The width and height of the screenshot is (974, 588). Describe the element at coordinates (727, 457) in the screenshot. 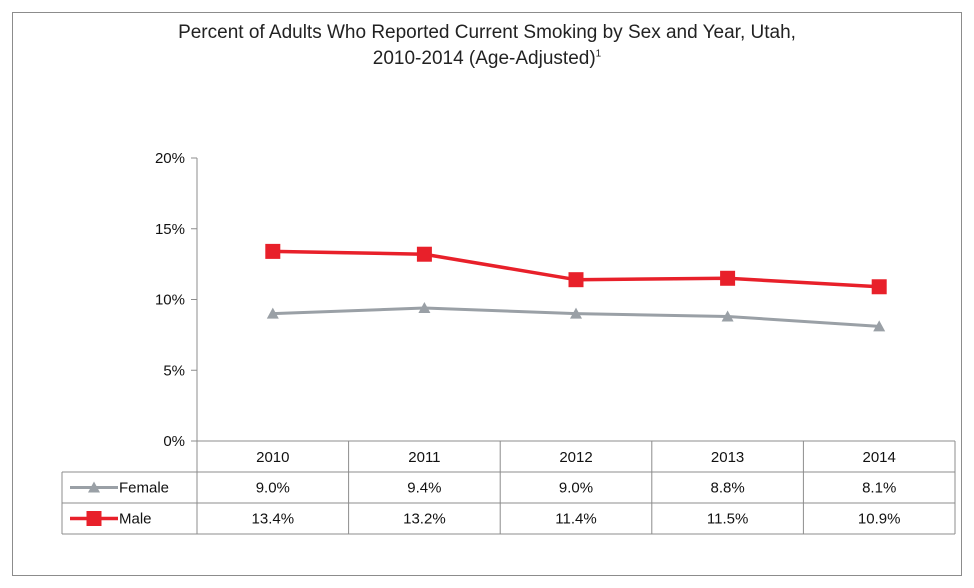

I see `x-category-label: 2013` at that location.